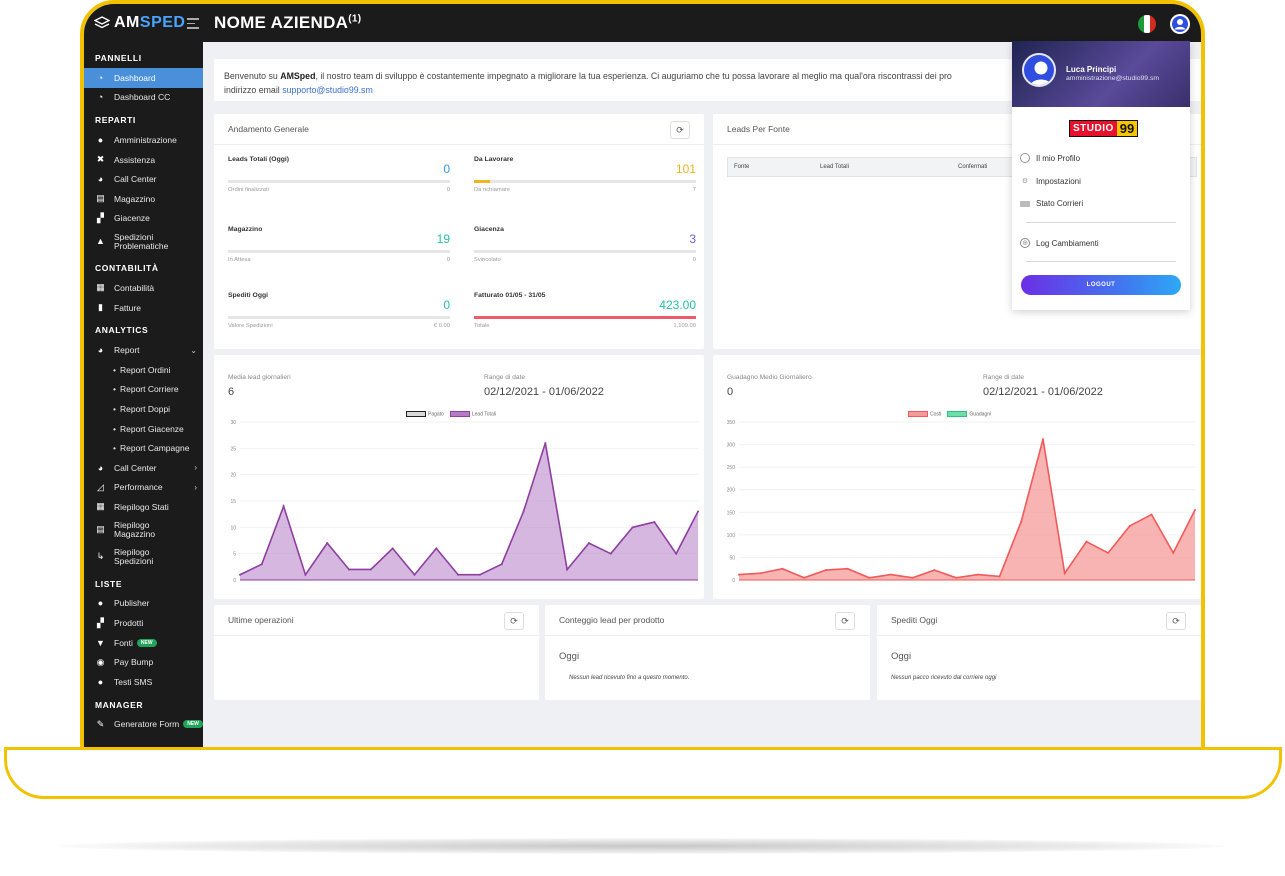  What do you see at coordinates (1051, 203) in the screenshot?
I see `menu-item-couriers: Stato Corrieri` at bounding box center [1051, 203].